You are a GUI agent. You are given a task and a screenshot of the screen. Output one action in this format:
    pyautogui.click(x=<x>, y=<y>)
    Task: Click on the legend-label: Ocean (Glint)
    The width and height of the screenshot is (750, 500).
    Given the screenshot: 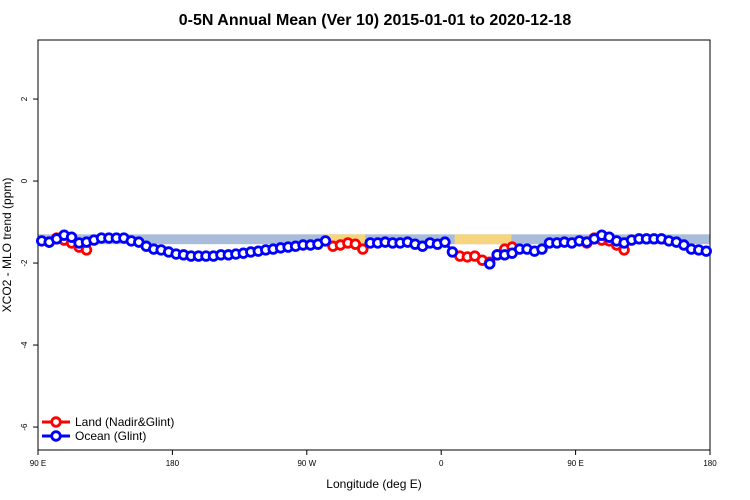 What is the action you would take?
    pyautogui.click(x=110, y=436)
    